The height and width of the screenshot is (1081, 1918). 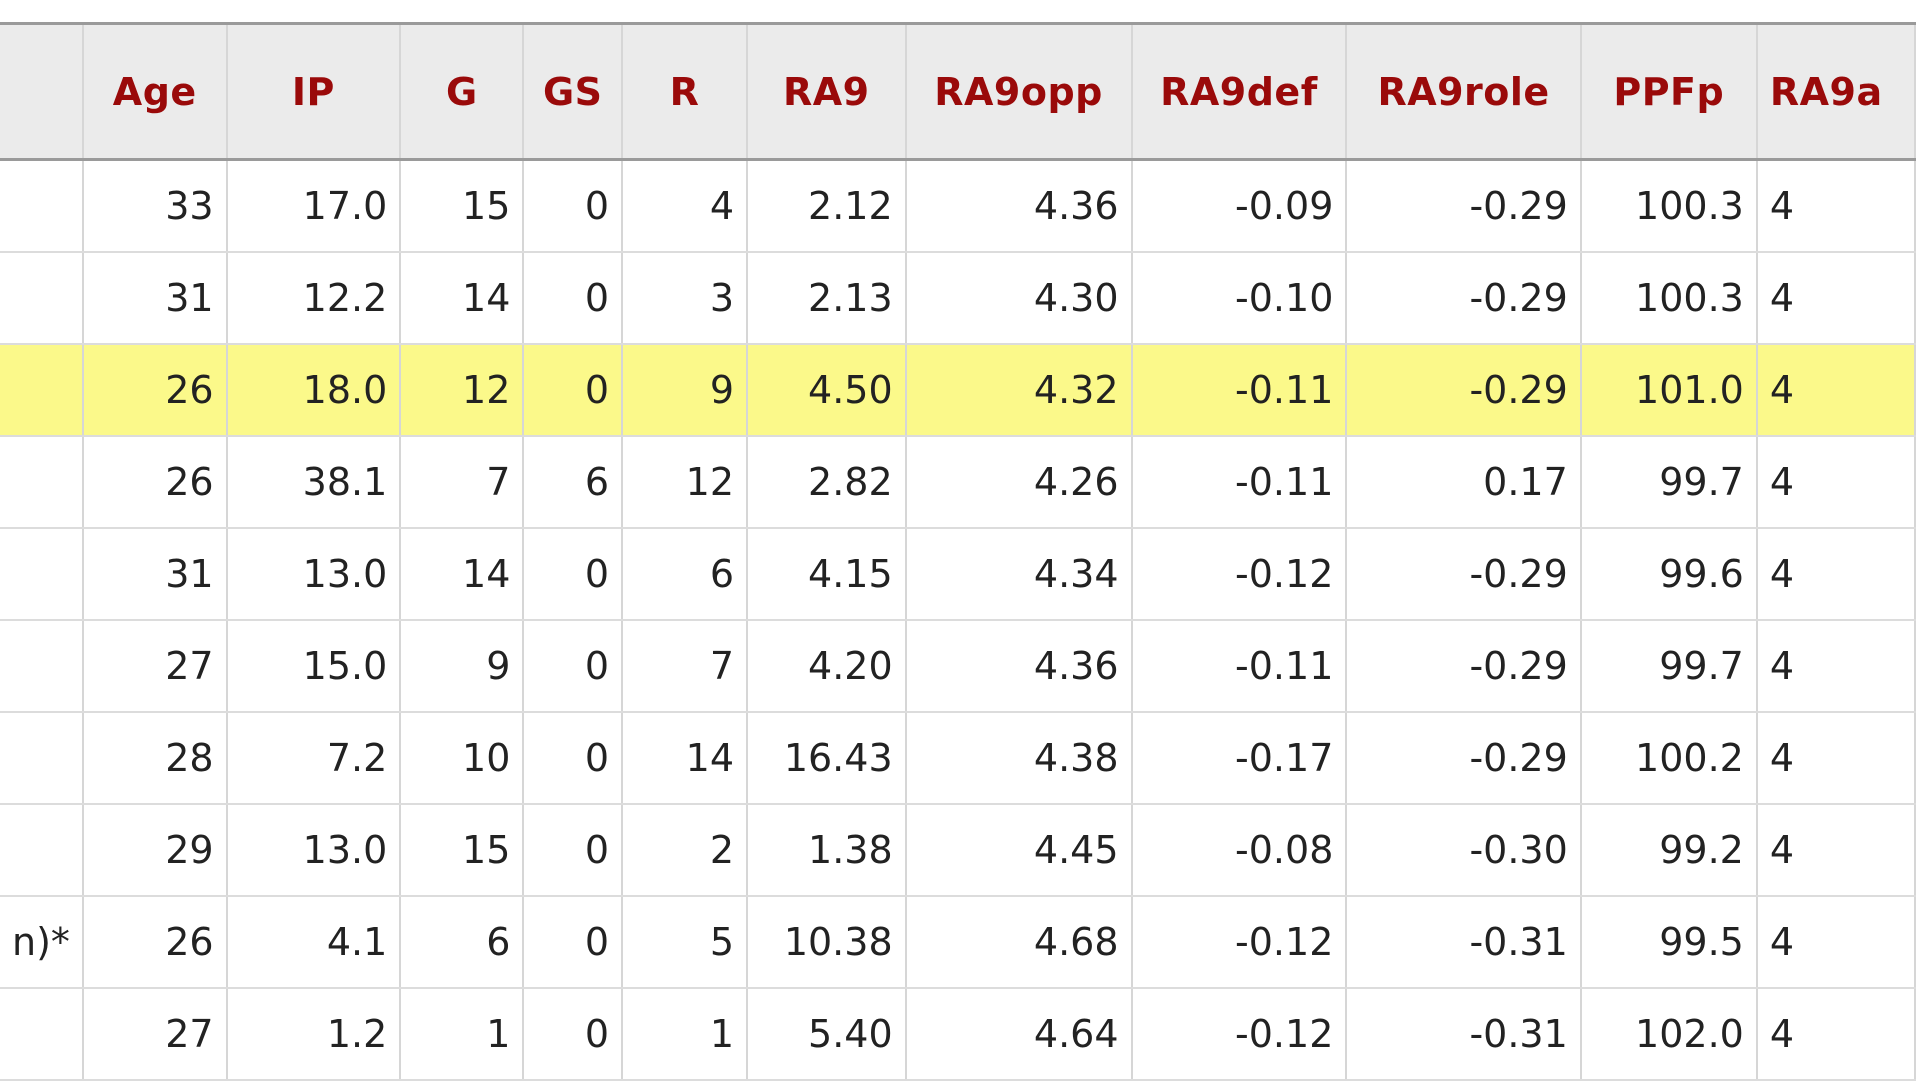 What do you see at coordinates (685, 206) in the screenshot?
I see `cell-r: 4` at bounding box center [685, 206].